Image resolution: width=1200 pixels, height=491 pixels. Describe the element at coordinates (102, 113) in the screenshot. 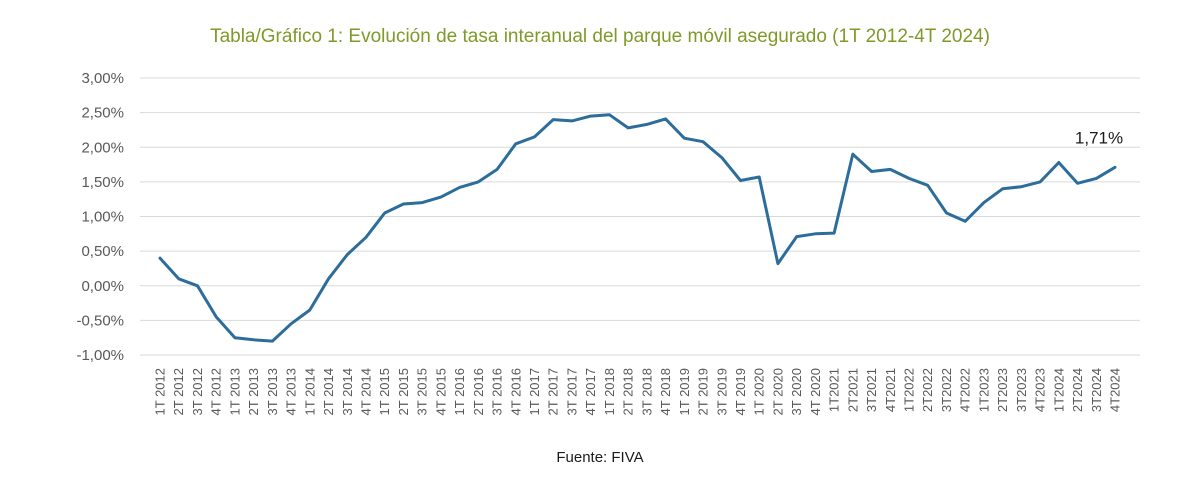

I see `y-axis-tick-label: 2,50%` at that location.